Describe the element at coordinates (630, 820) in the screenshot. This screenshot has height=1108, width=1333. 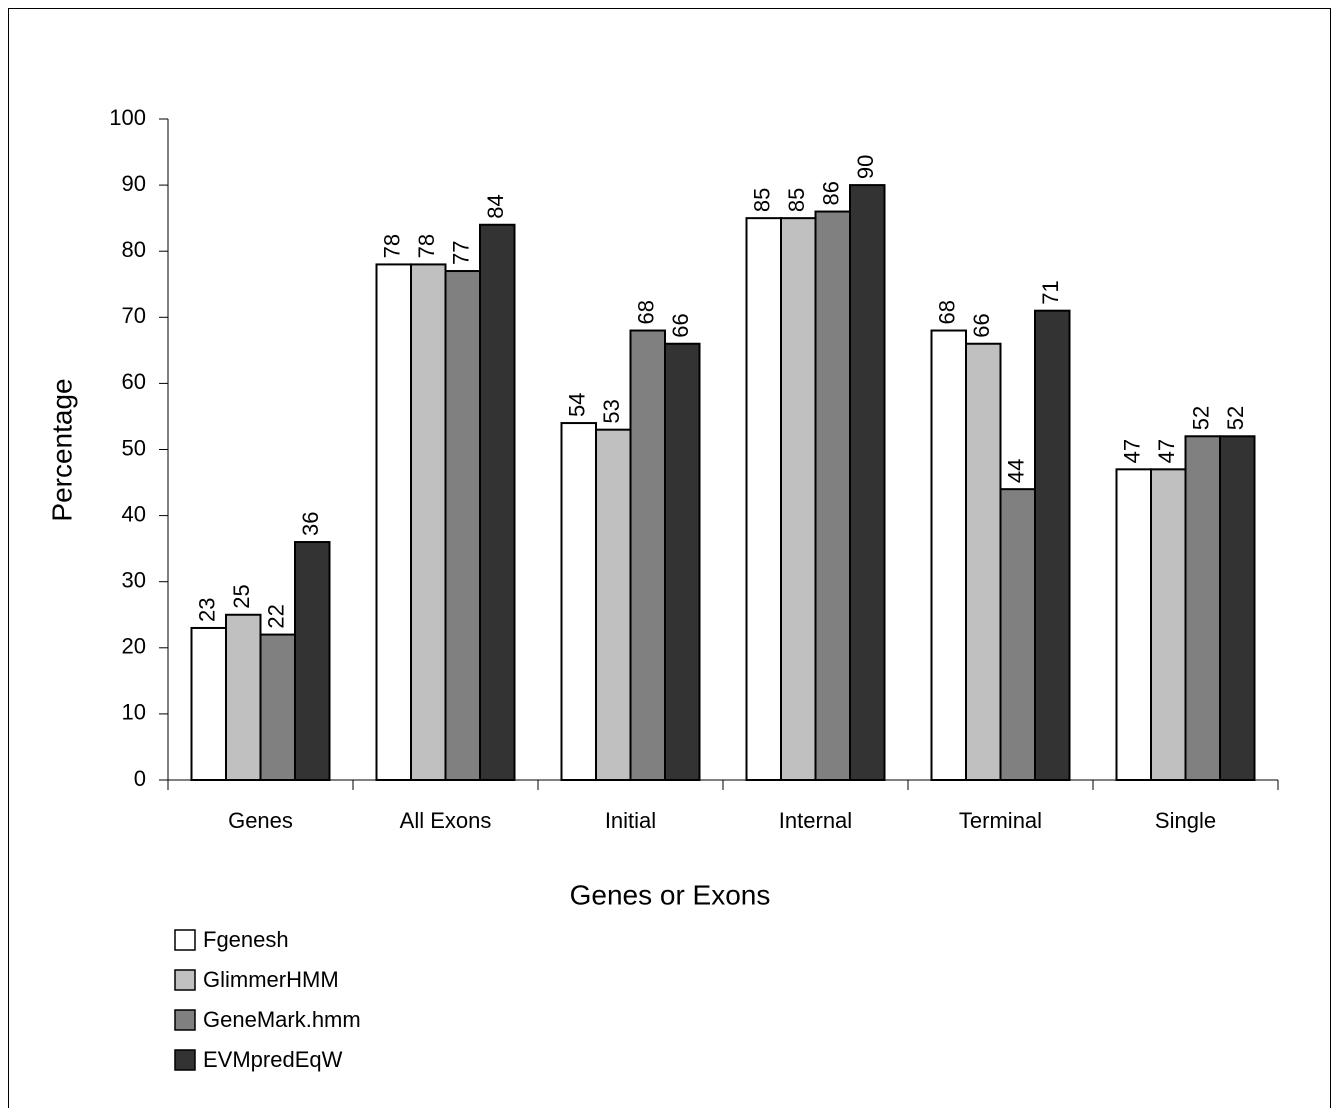
I see `x-tick-label: Initial` at that location.